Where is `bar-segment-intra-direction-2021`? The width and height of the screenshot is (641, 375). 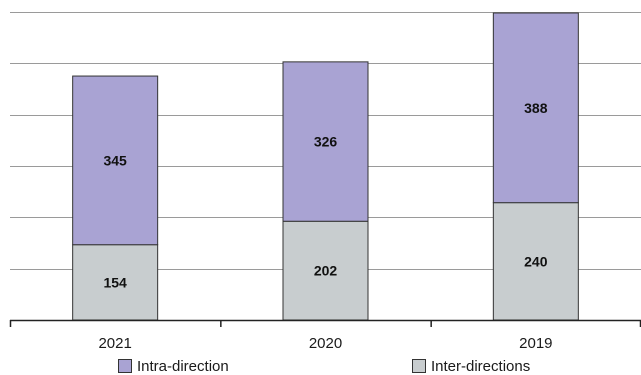
bar-segment-intra-direction-2021 is located at coordinates (115, 160).